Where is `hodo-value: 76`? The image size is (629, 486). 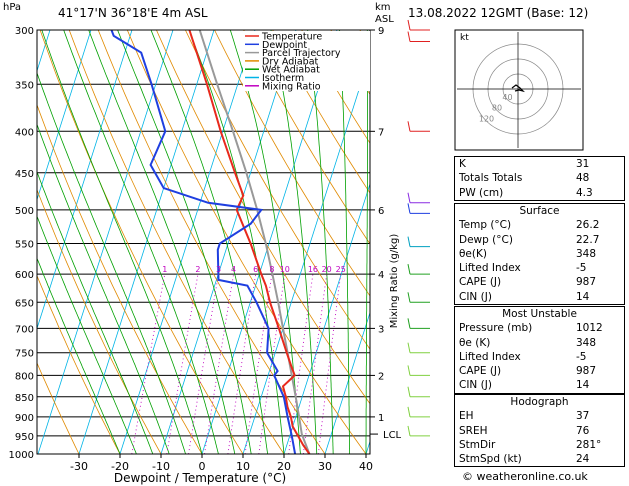 hodo-value: 76 is located at coordinates (583, 430).